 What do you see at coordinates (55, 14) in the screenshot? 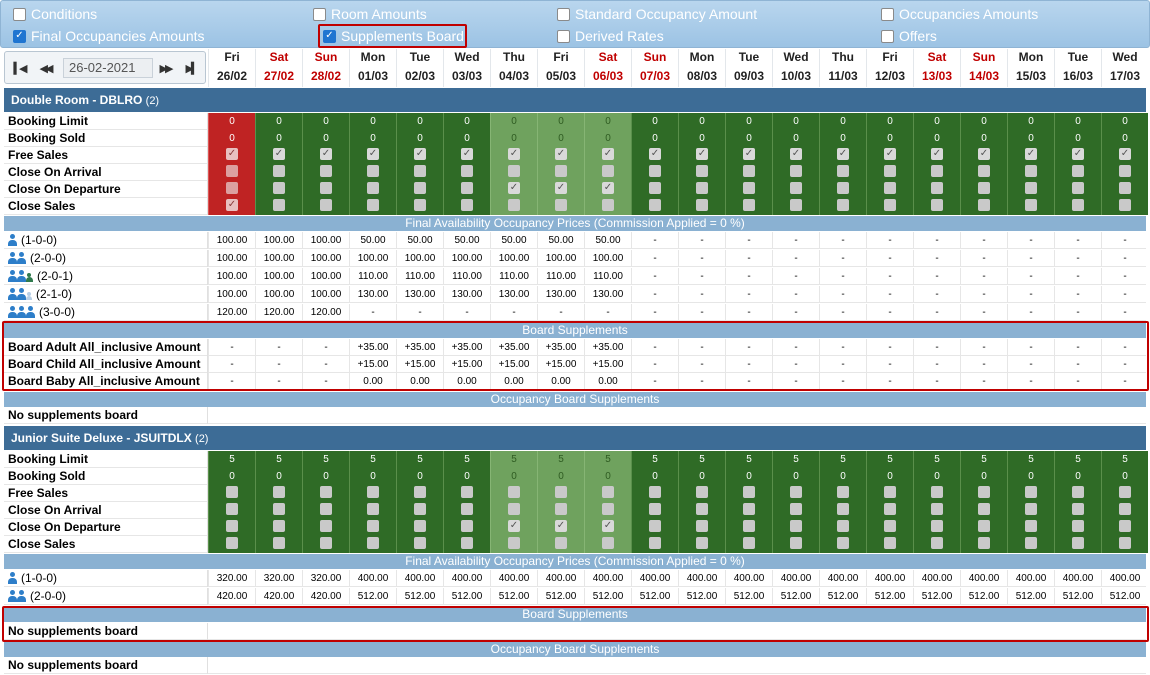
I see `option-conditions: Conditions` at bounding box center [55, 14].